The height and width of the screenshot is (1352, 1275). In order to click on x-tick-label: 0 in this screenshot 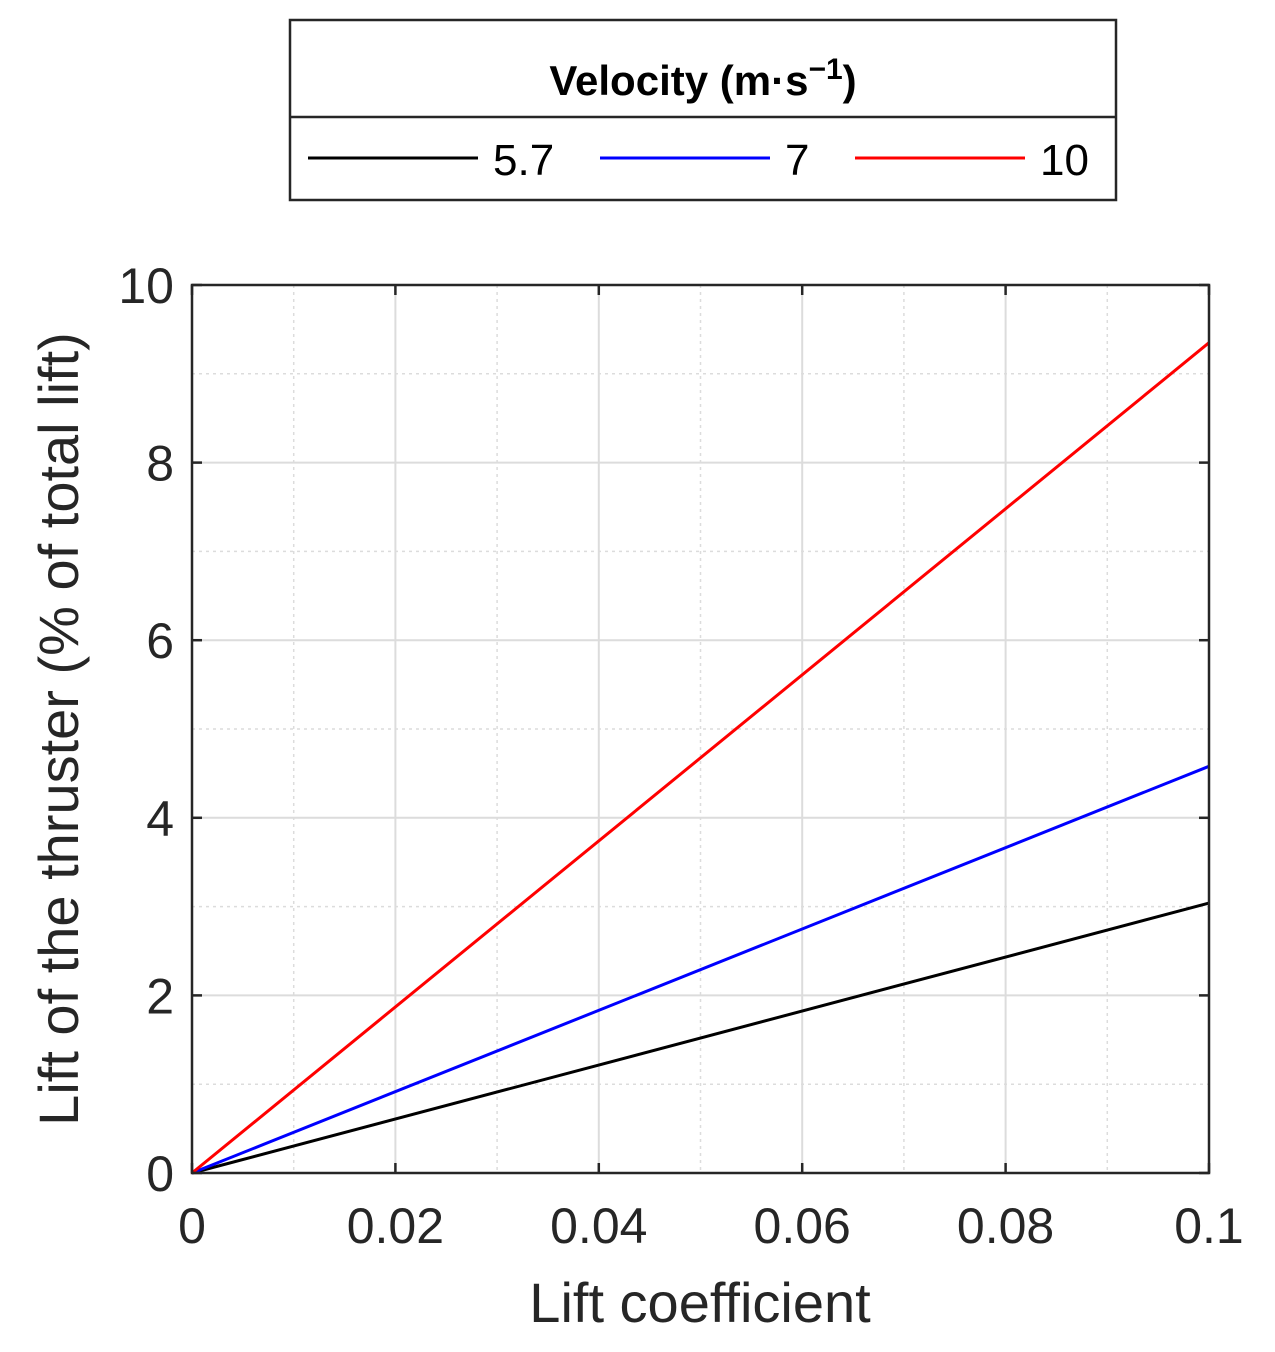, I will do `click(192, 1226)`.